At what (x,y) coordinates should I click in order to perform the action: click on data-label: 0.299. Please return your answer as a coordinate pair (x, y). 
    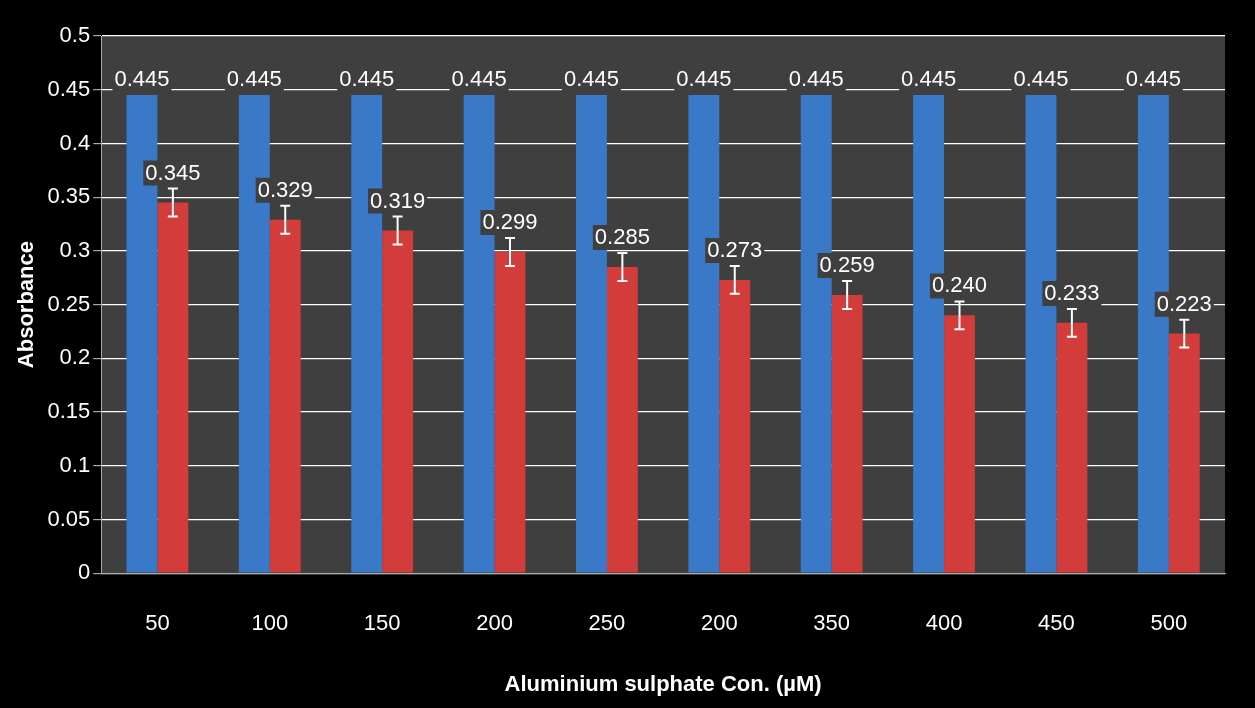
    Looking at the image, I should click on (510, 222).